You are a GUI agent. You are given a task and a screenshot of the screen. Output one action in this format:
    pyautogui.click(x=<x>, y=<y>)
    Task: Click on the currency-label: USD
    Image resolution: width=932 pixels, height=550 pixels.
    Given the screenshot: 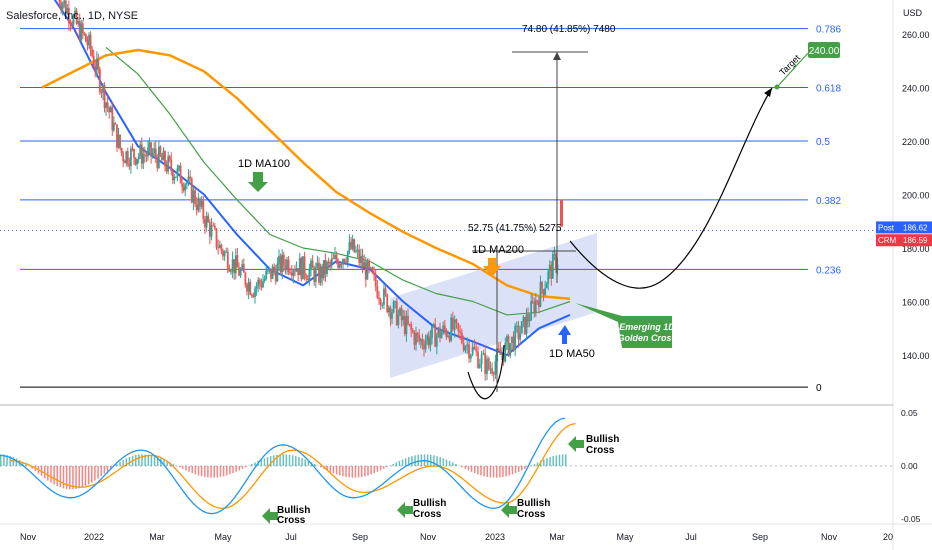 What is the action you would take?
    pyautogui.click(x=913, y=13)
    